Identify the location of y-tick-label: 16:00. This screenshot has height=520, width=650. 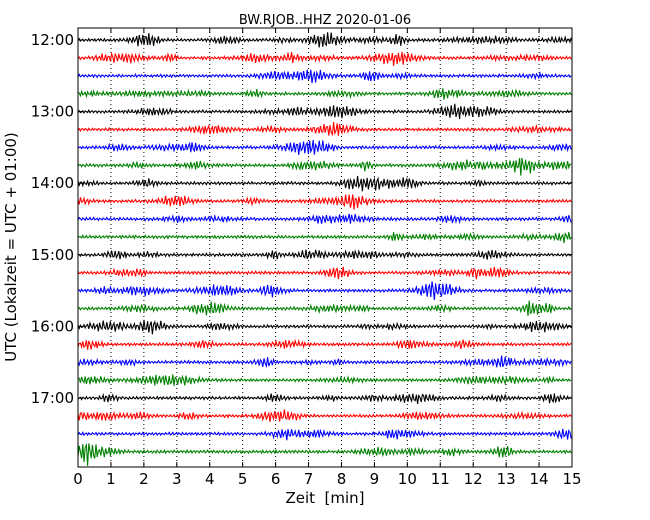
(52, 326).